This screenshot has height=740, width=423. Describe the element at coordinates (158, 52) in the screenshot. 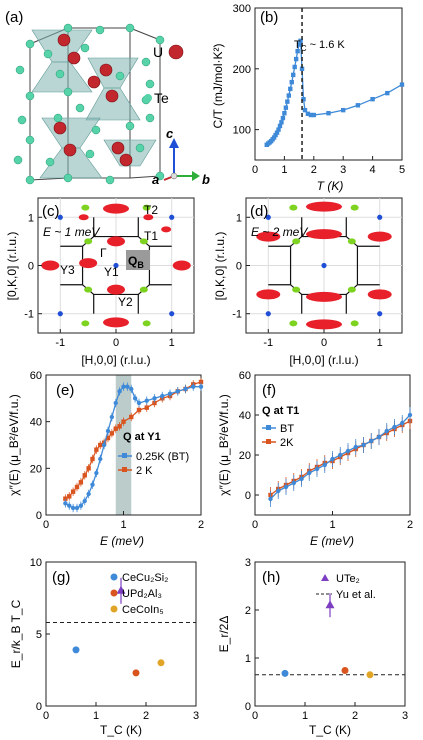

I see `u-label: U` at that location.